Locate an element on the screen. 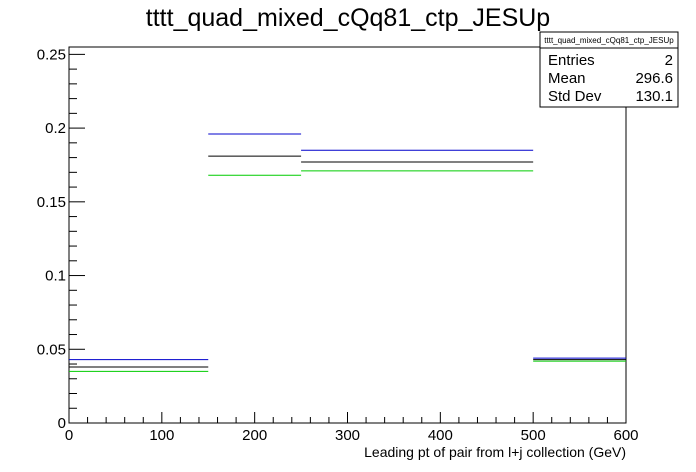  y-tick-label: 0.25 is located at coordinates (51, 54).